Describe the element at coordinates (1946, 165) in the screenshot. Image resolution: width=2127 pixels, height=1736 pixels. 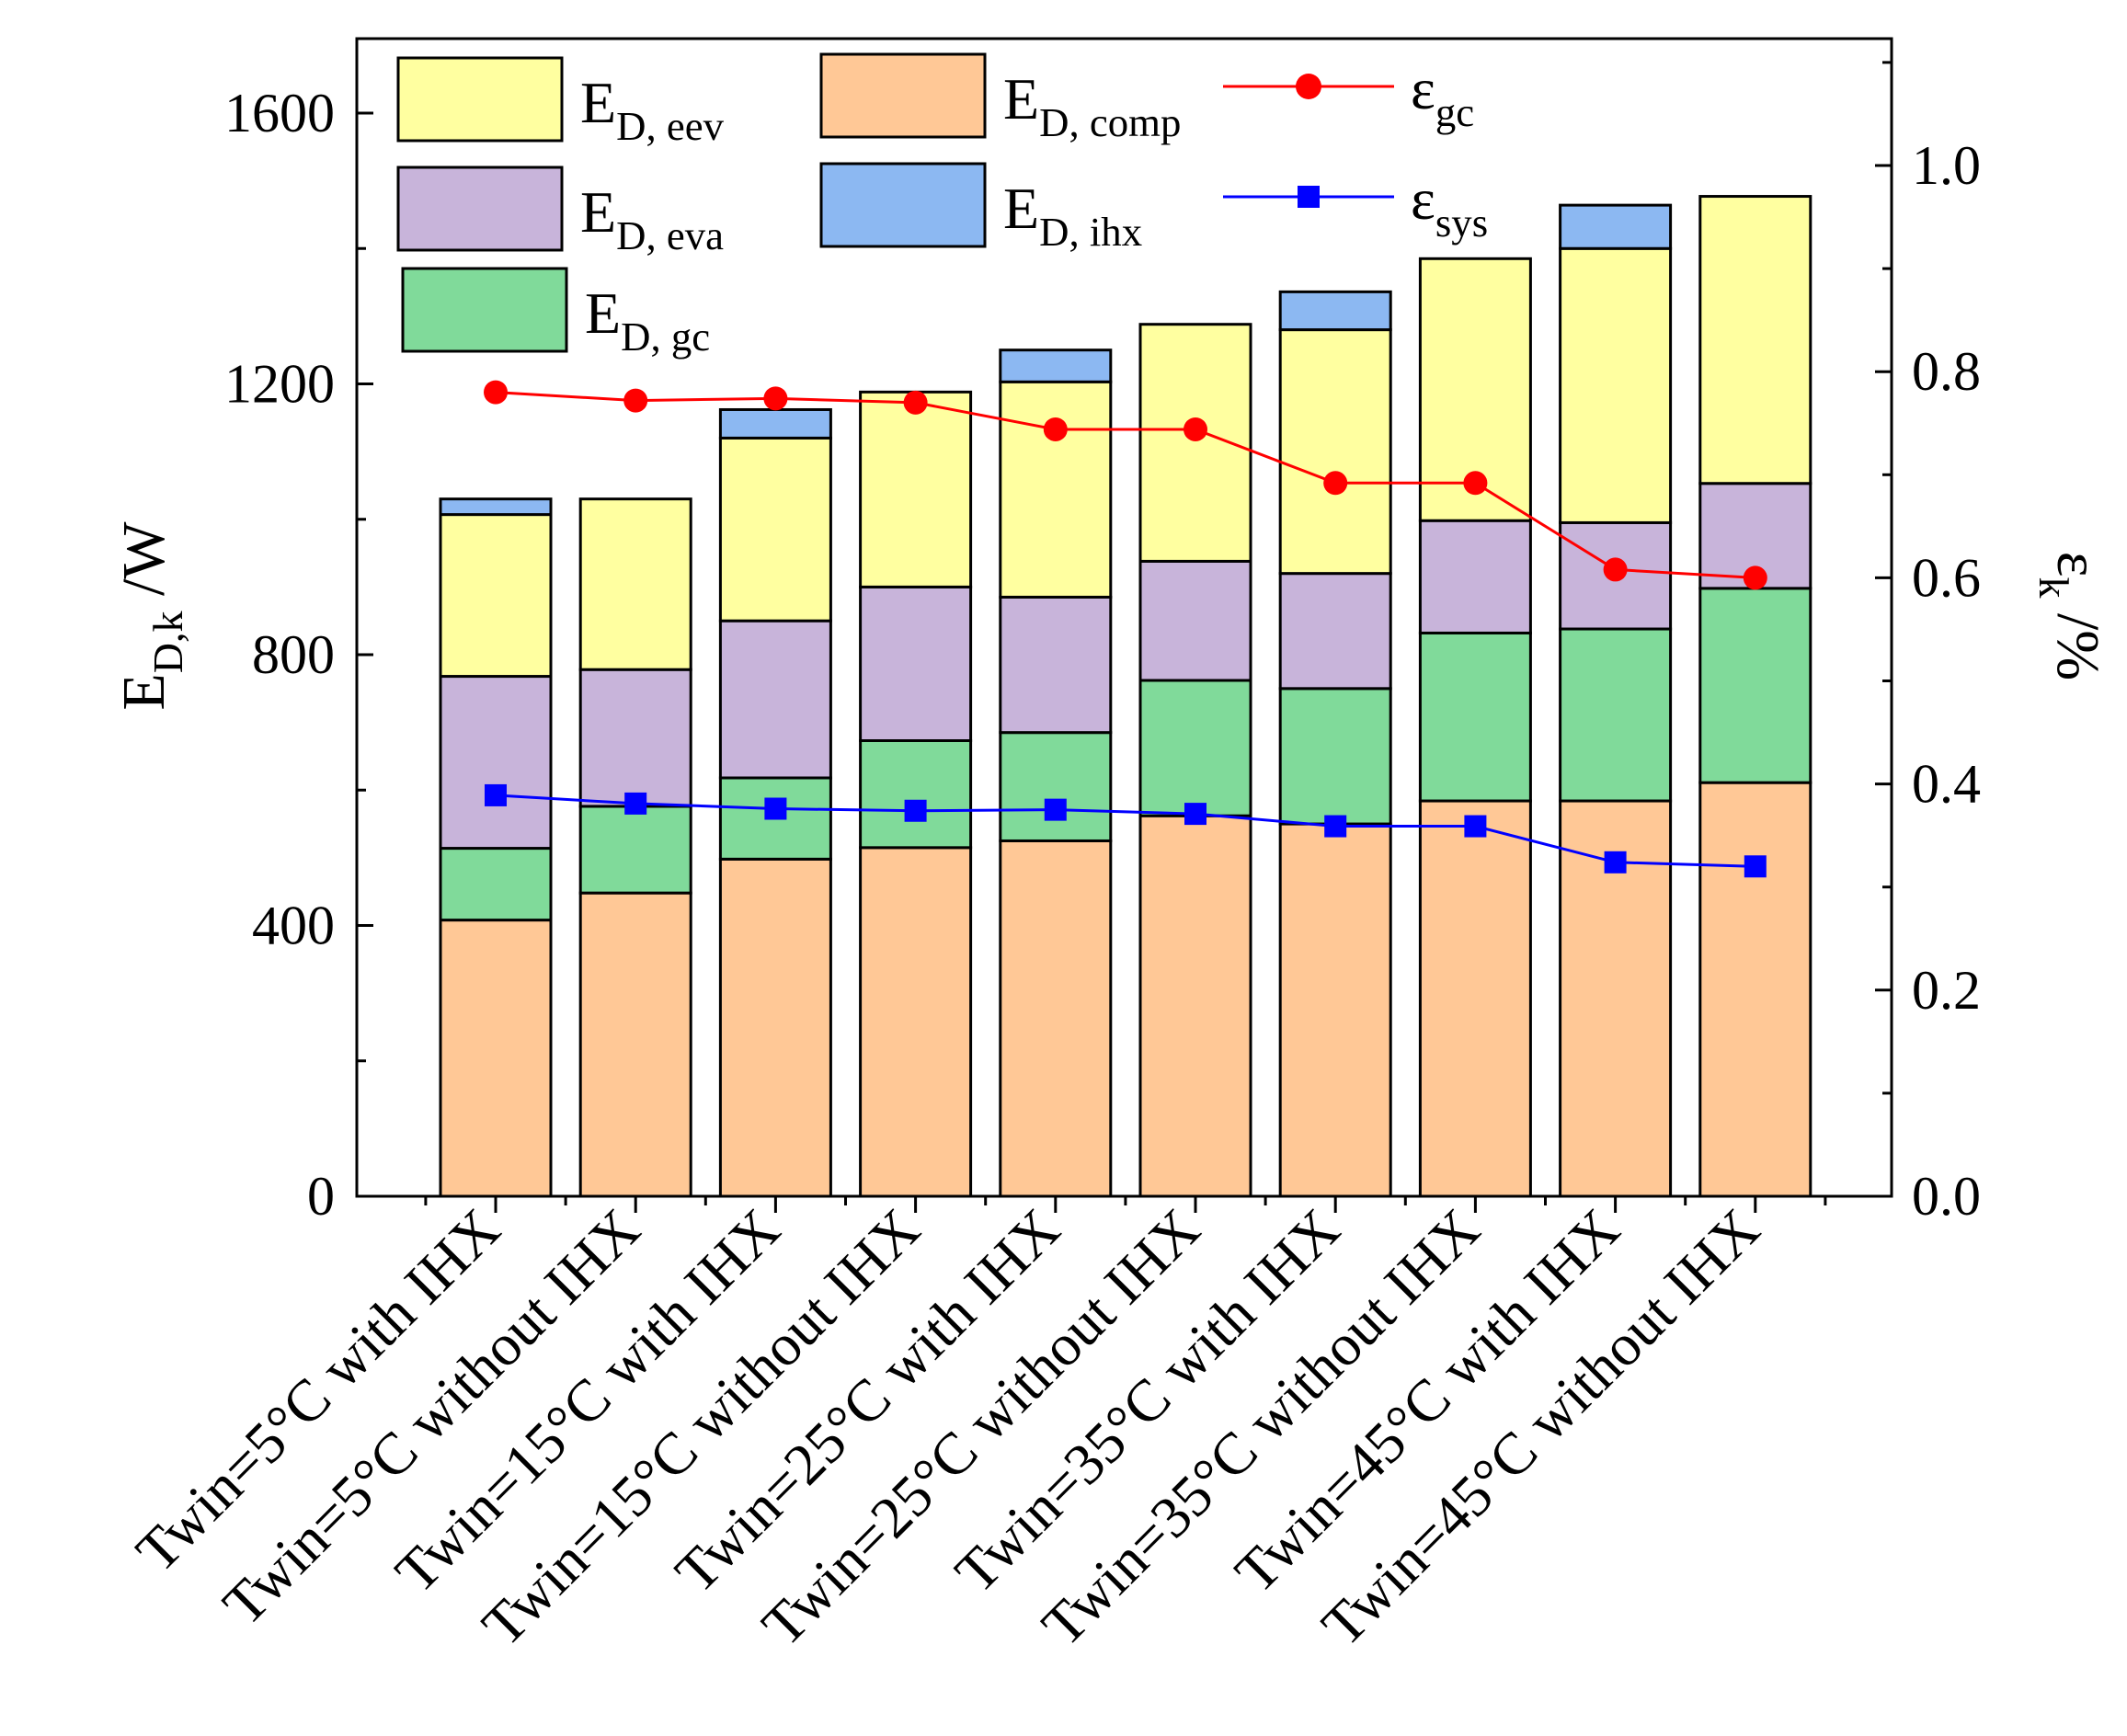
I see `right-tick-label: 1.0` at that location.